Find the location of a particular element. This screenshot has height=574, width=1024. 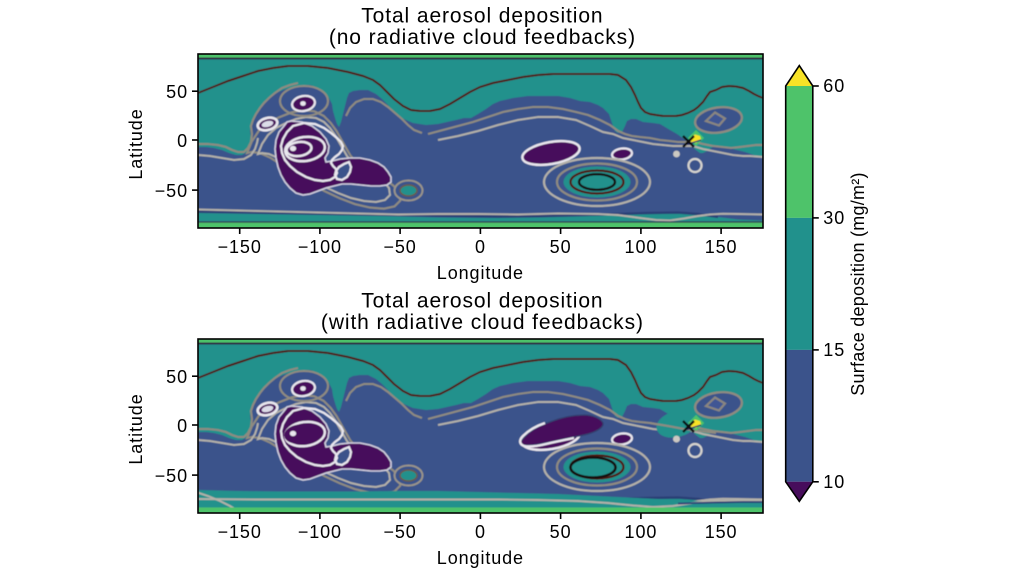

svg-text: 15 is located at coordinates (834, 350).